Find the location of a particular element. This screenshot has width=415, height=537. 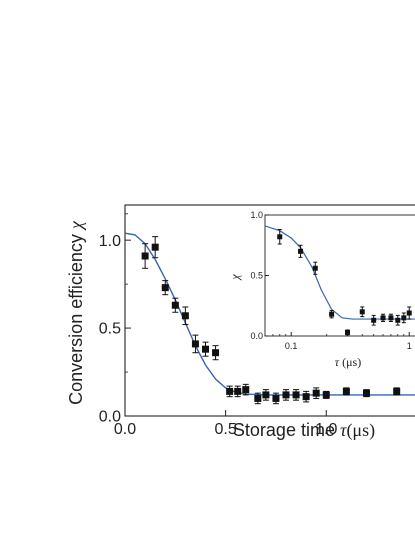

inset-plot-area is located at coordinates (340, 280).